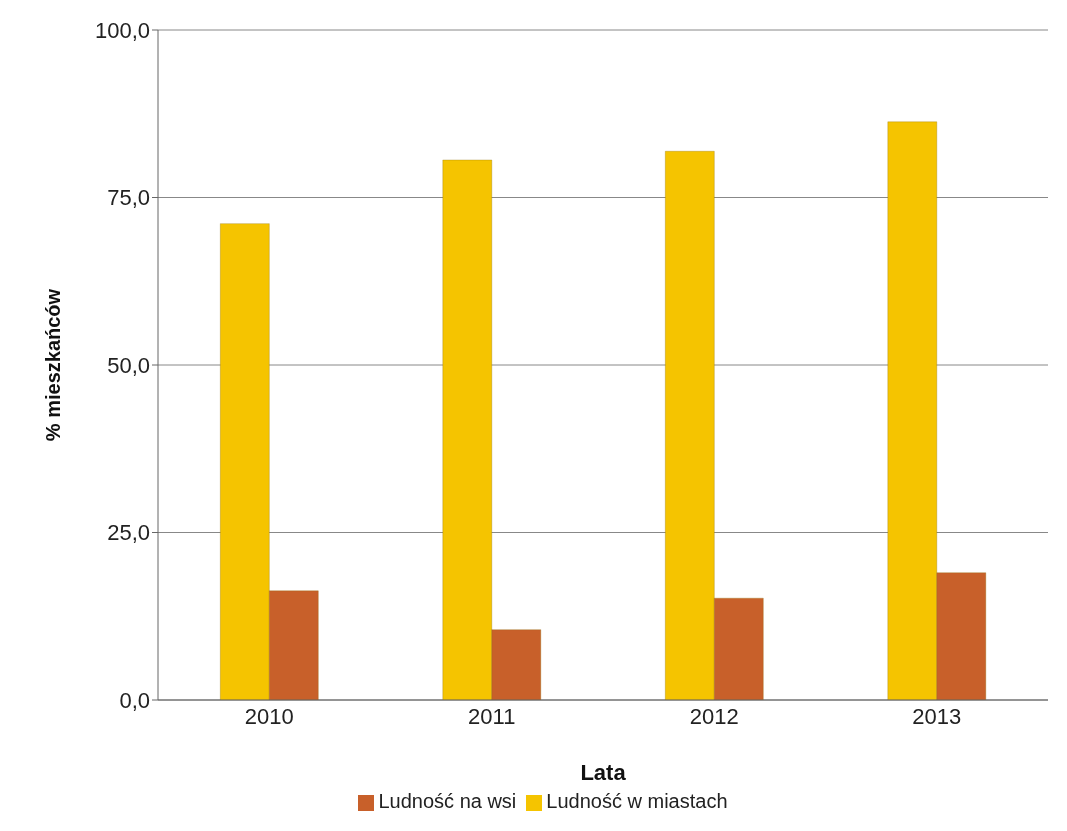  I want to click on y-axis-title: % mieszkańców, so click(53, 365).